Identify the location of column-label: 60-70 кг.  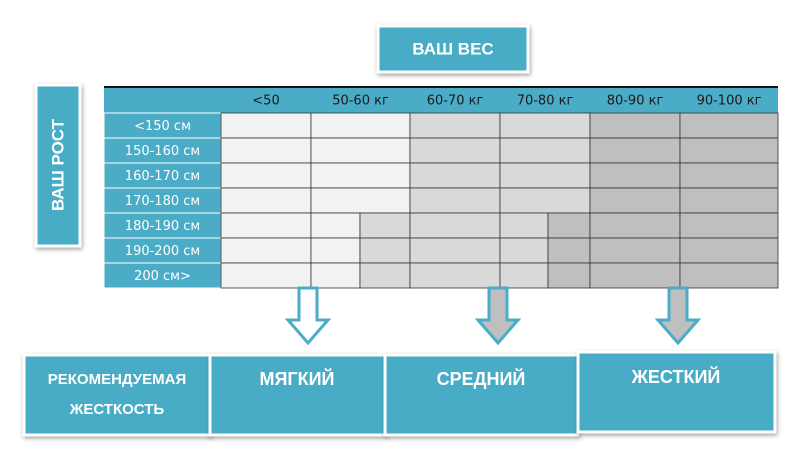
(455, 101).